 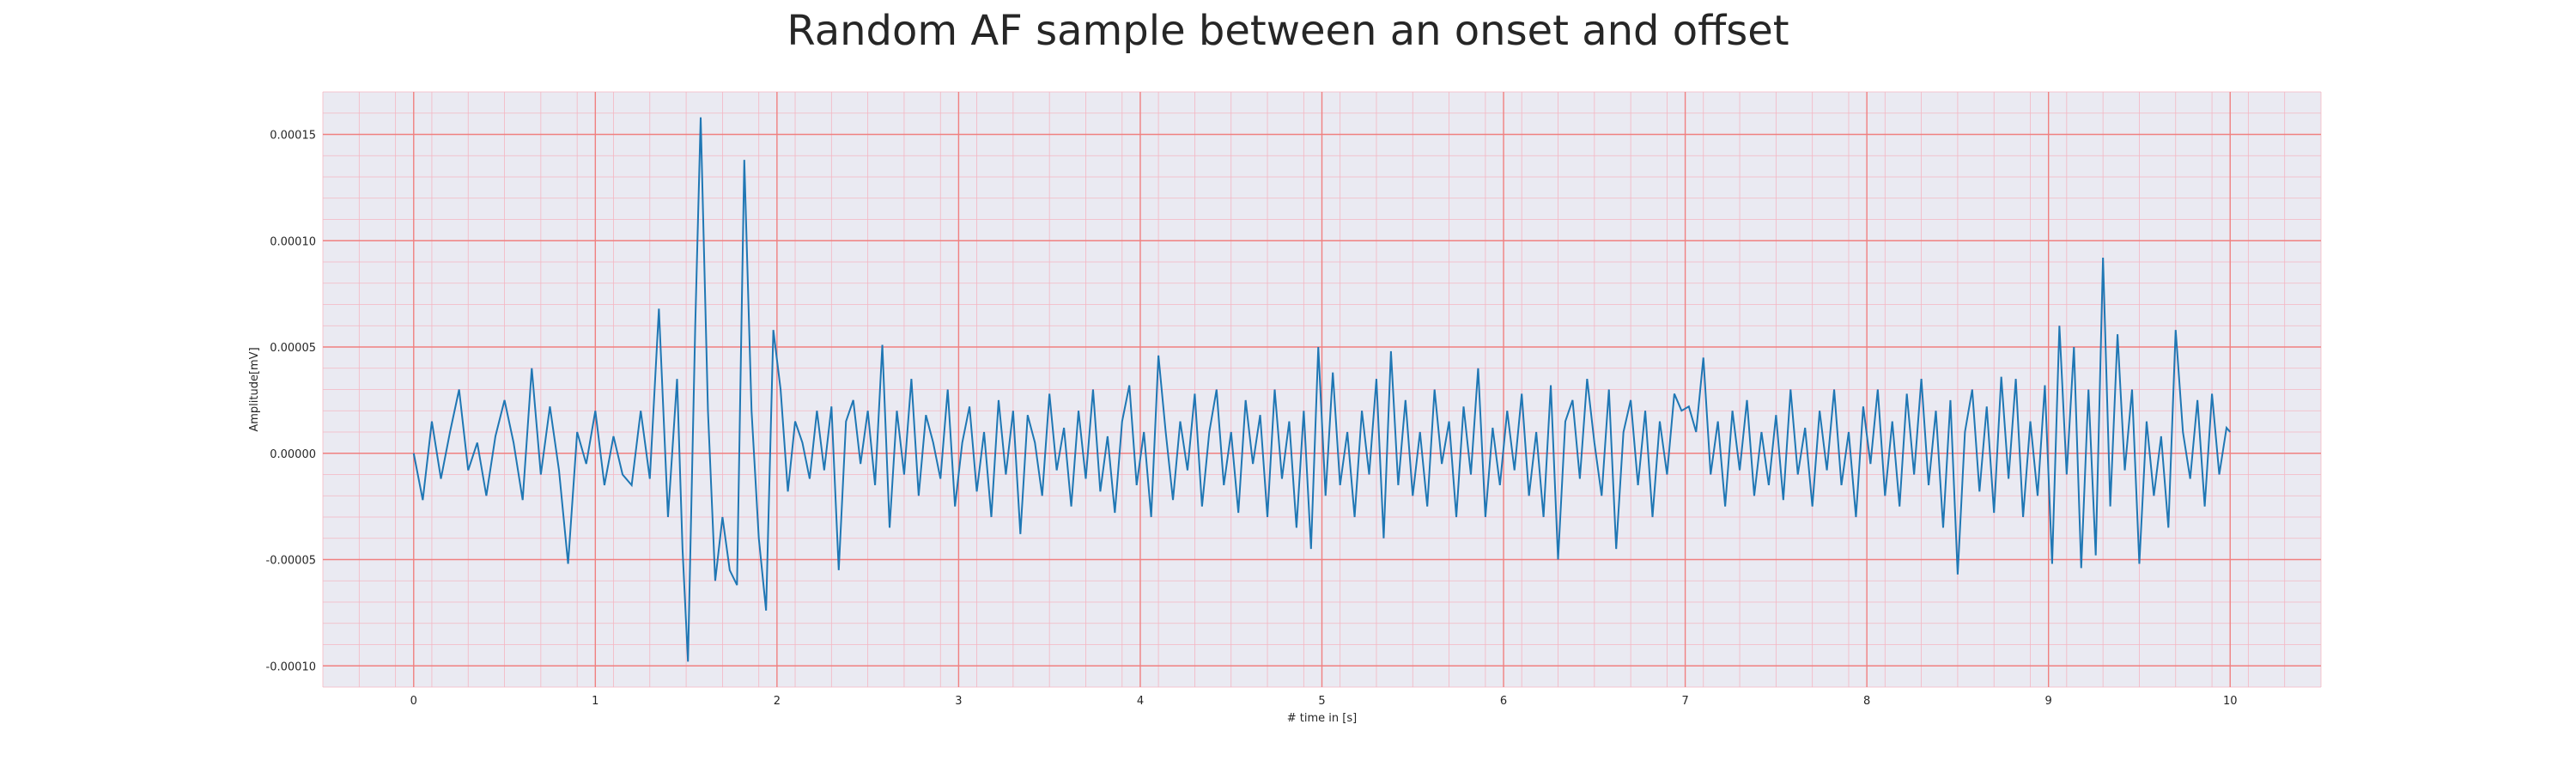 I want to click on x-tick-label: 10, so click(x=2230, y=701).